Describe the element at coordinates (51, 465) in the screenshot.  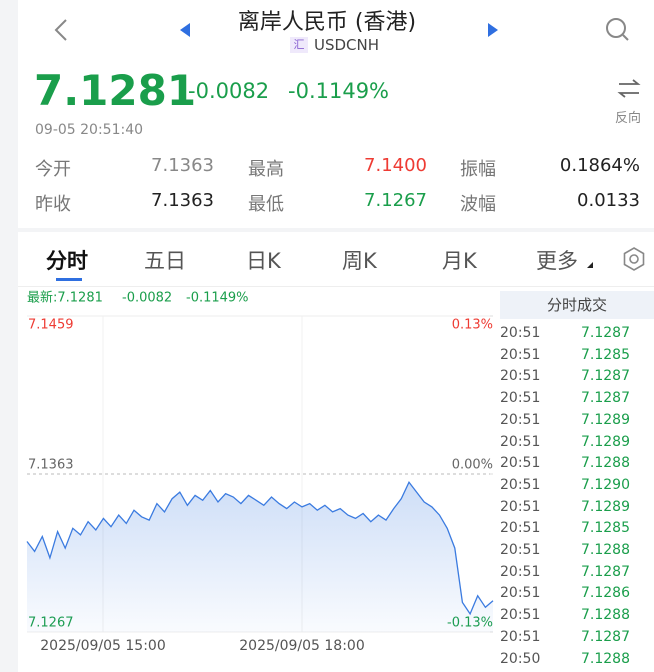
I see `y-tick-label: 7.1363` at that location.